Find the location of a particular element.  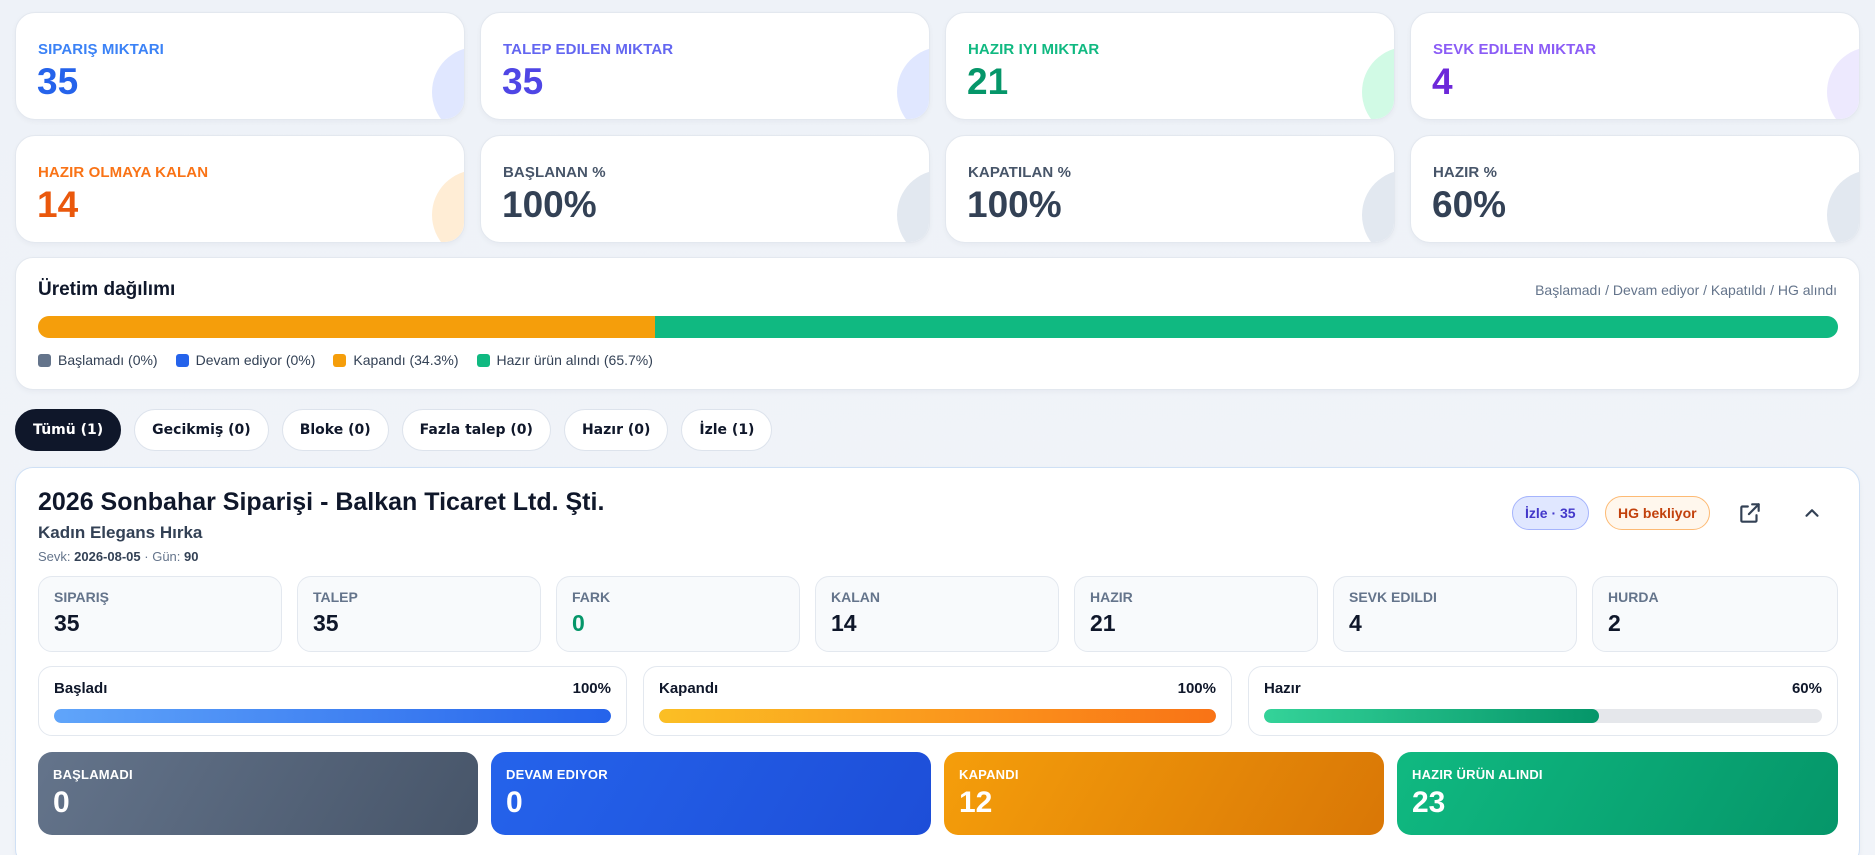

distribution-bar is located at coordinates (938, 327).